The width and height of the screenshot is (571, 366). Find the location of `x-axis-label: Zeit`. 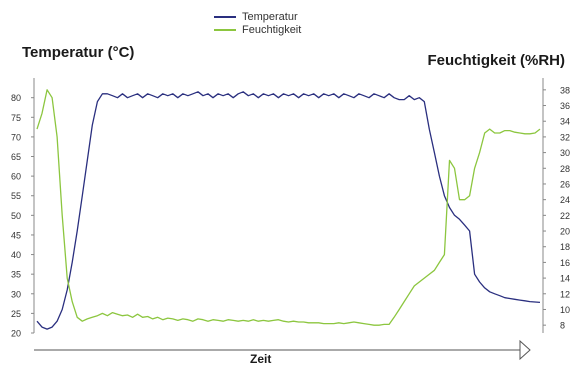

x-axis-label: Zeit is located at coordinates (261, 359).